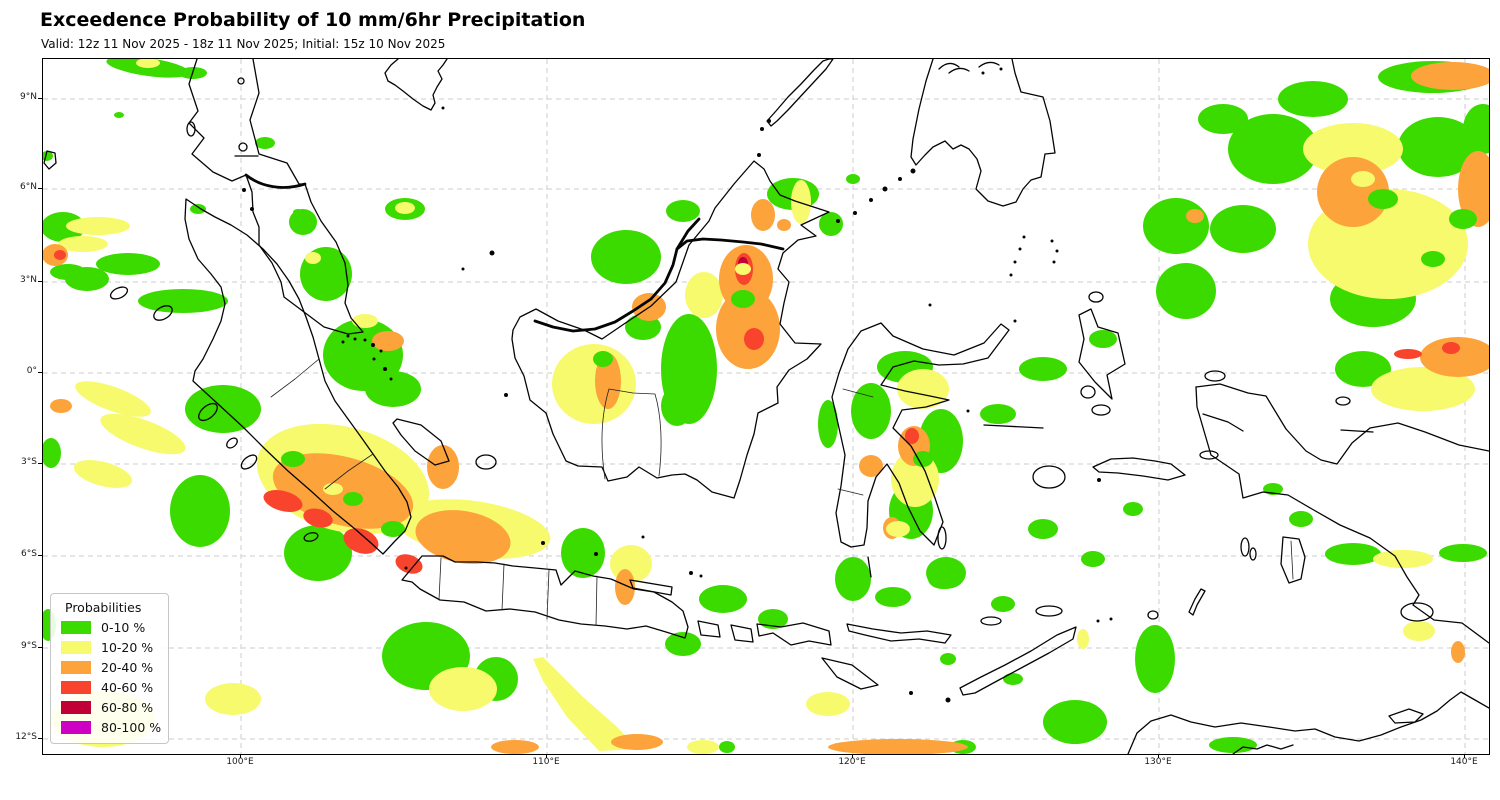 The width and height of the screenshot is (1500, 800). Describe the element at coordinates (29, 462) in the screenshot. I see `y-tick-label: 3°S` at that location.